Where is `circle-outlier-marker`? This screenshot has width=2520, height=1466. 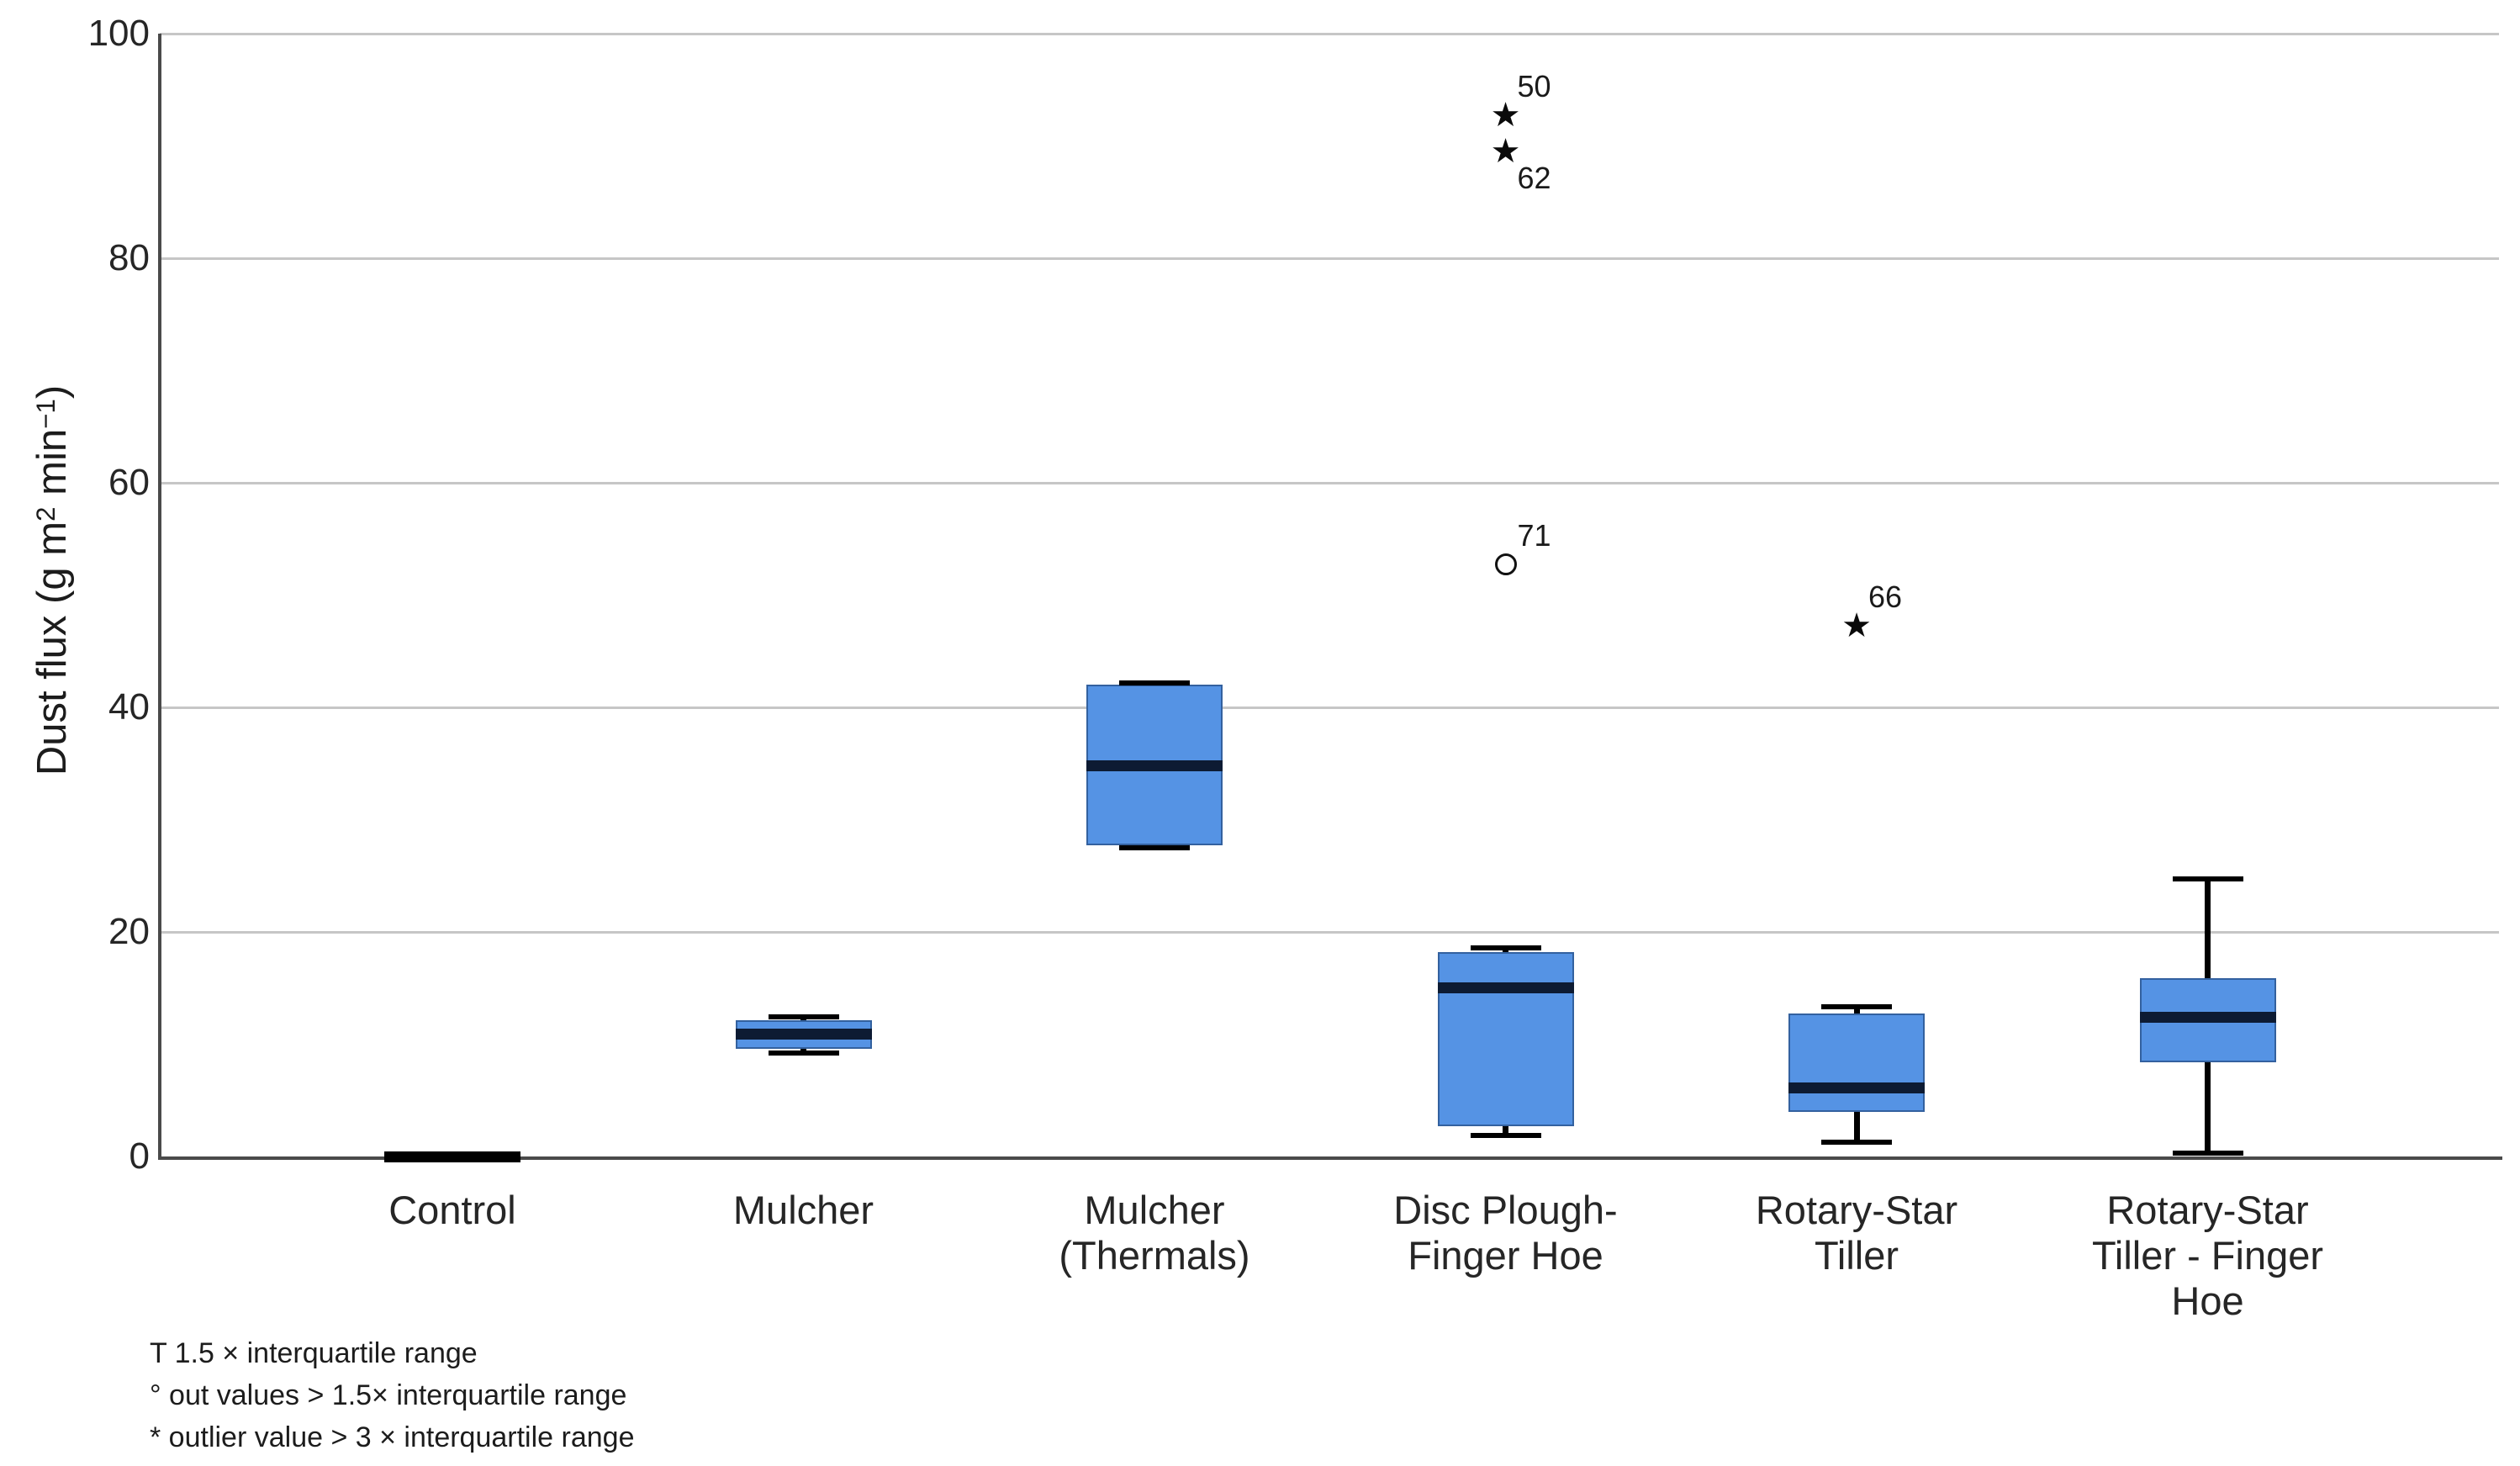
circle-outlier-marker is located at coordinates (1505, 564).